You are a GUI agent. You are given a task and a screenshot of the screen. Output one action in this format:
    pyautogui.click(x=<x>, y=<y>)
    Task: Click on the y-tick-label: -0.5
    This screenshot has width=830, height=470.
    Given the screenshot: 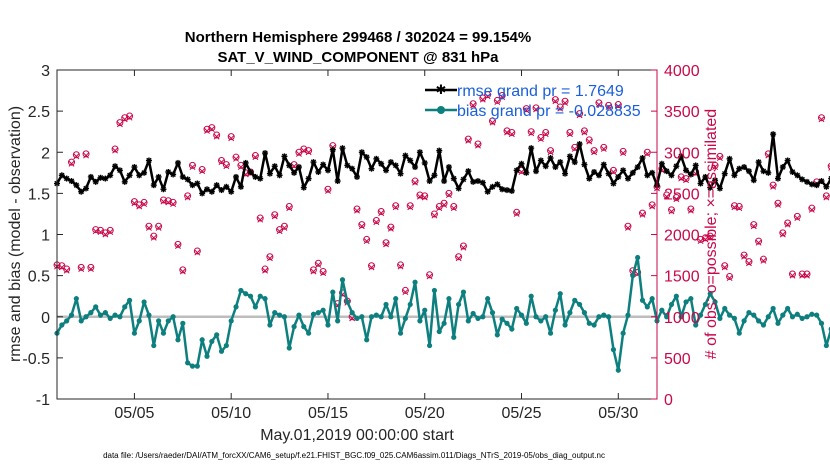 What is the action you would take?
    pyautogui.click(x=36, y=359)
    